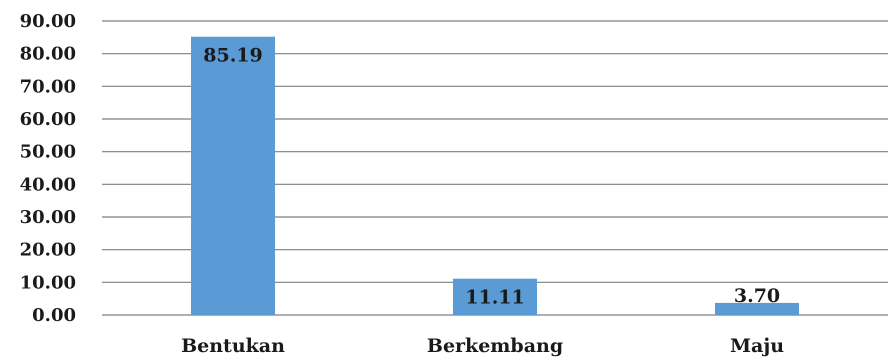 The image size is (888, 358). I want to click on category-label-maju: Maju, so click(757, 346).